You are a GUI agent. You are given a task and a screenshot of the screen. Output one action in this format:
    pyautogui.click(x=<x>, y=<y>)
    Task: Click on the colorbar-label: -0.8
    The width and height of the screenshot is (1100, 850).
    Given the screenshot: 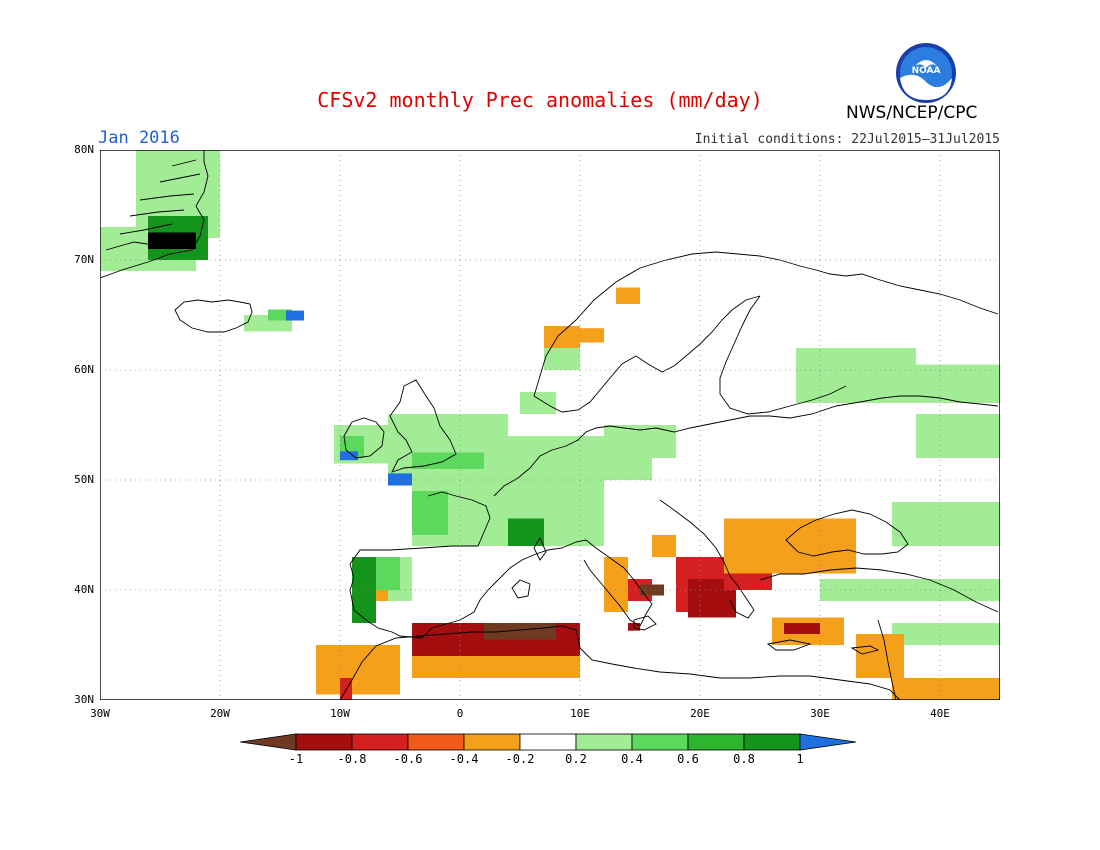 What is the action you would take?
    pyautogui.click(x=352, y=759)
    